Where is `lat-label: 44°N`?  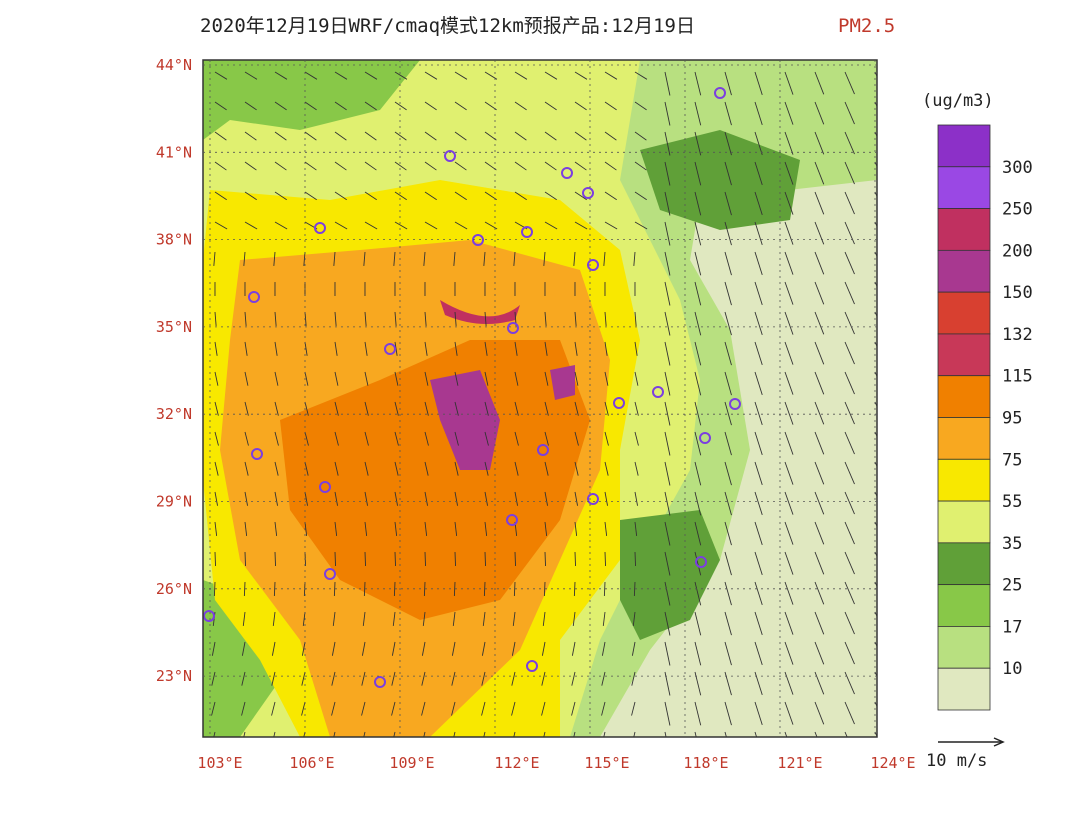
lat-label: 44°N is located at coordinates (174, 65).